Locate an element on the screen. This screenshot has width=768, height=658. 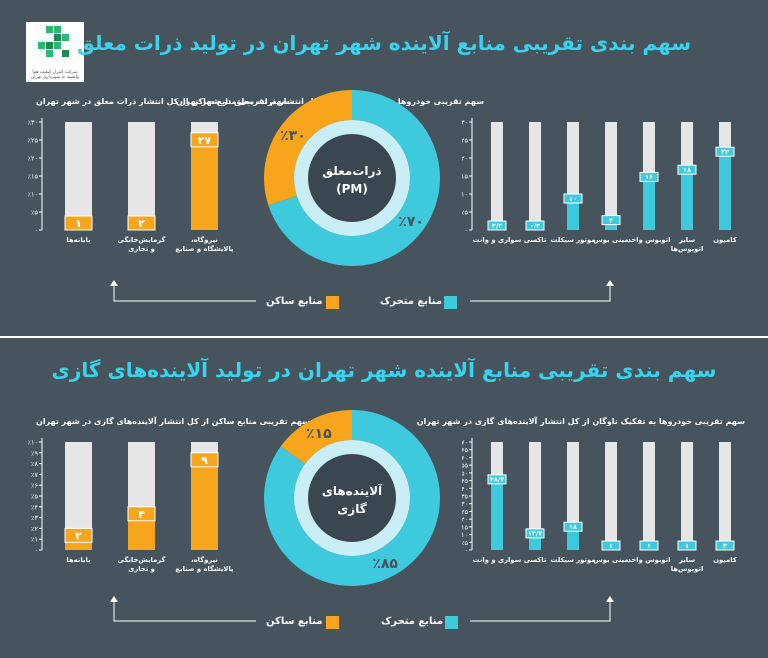
y-tick-label: ٪۶۵ is located at coordinates (465, 450).